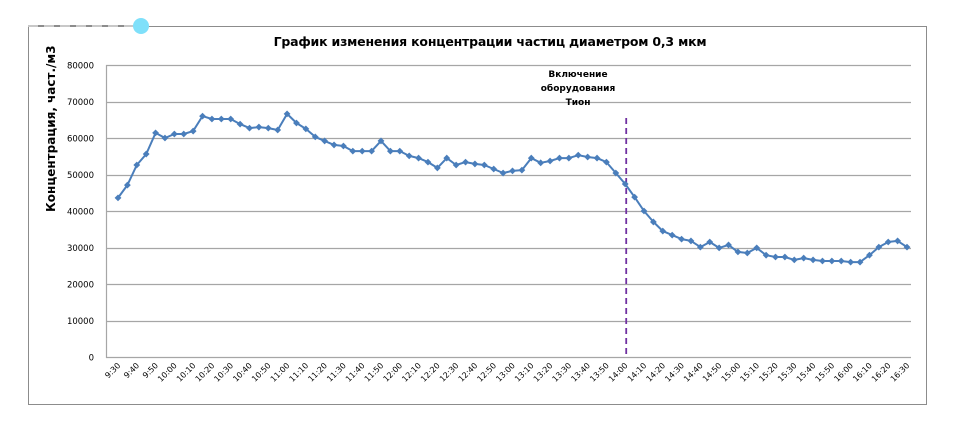  Describe the element at coordinates (656, 372) in the screenshot. I see `x-tick-label: 14:20` at that location.